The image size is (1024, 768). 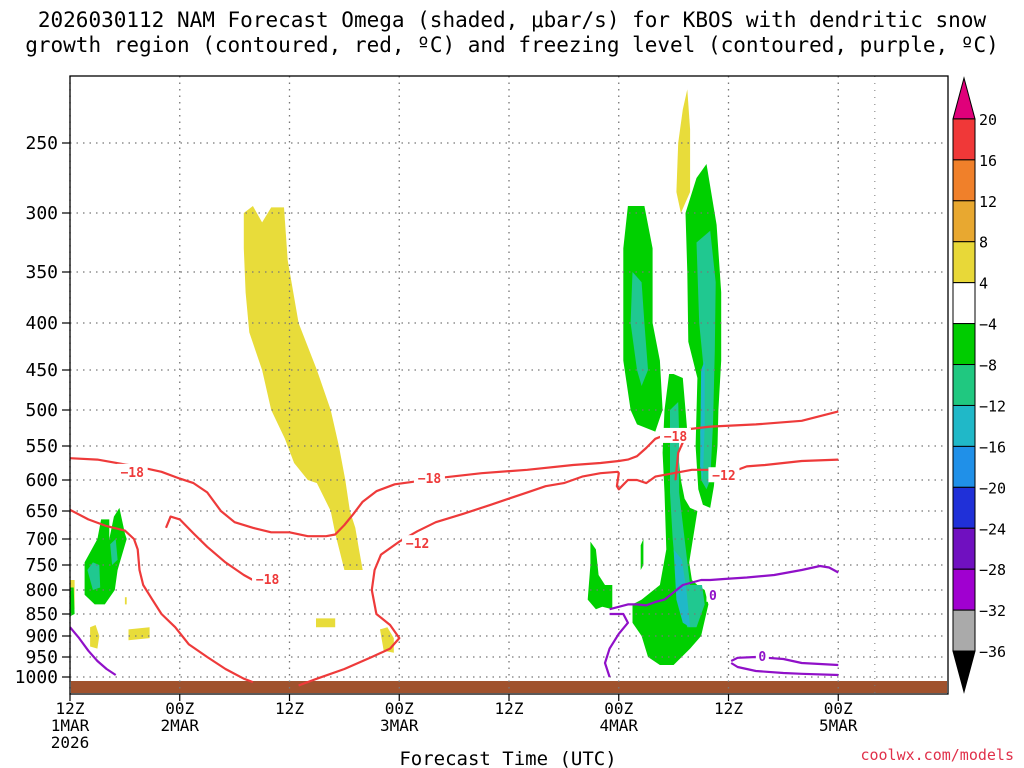 What do you see at coordinates (988, 325) in the screenshot?
I see `colorbar-label-5: −4` at bounding box center [988, 325].